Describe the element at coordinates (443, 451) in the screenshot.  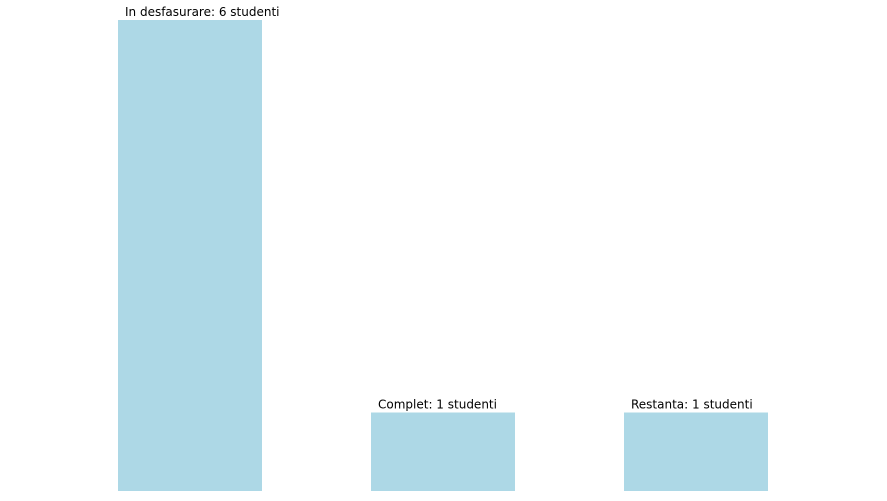
I see `bar-complet` at that location.